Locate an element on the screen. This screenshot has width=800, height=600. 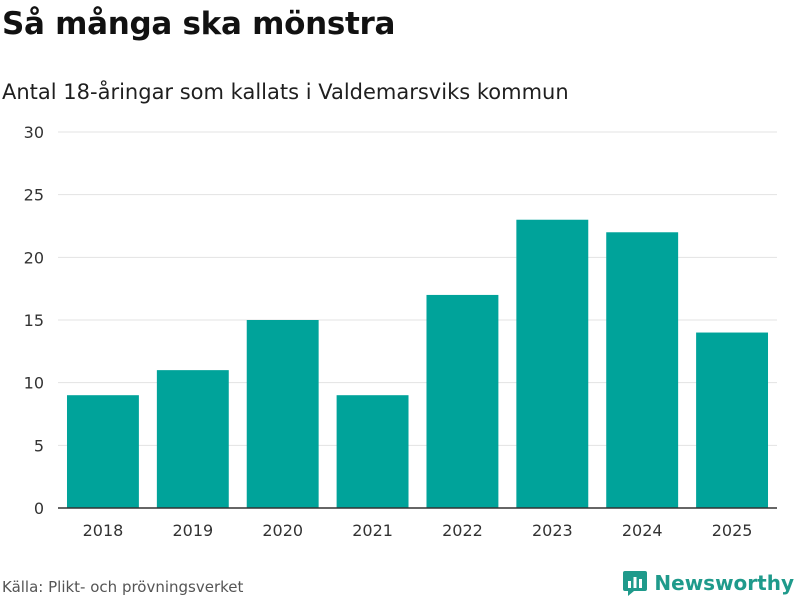
x-tick-label: 2022 is located at coordinates (462, 530).